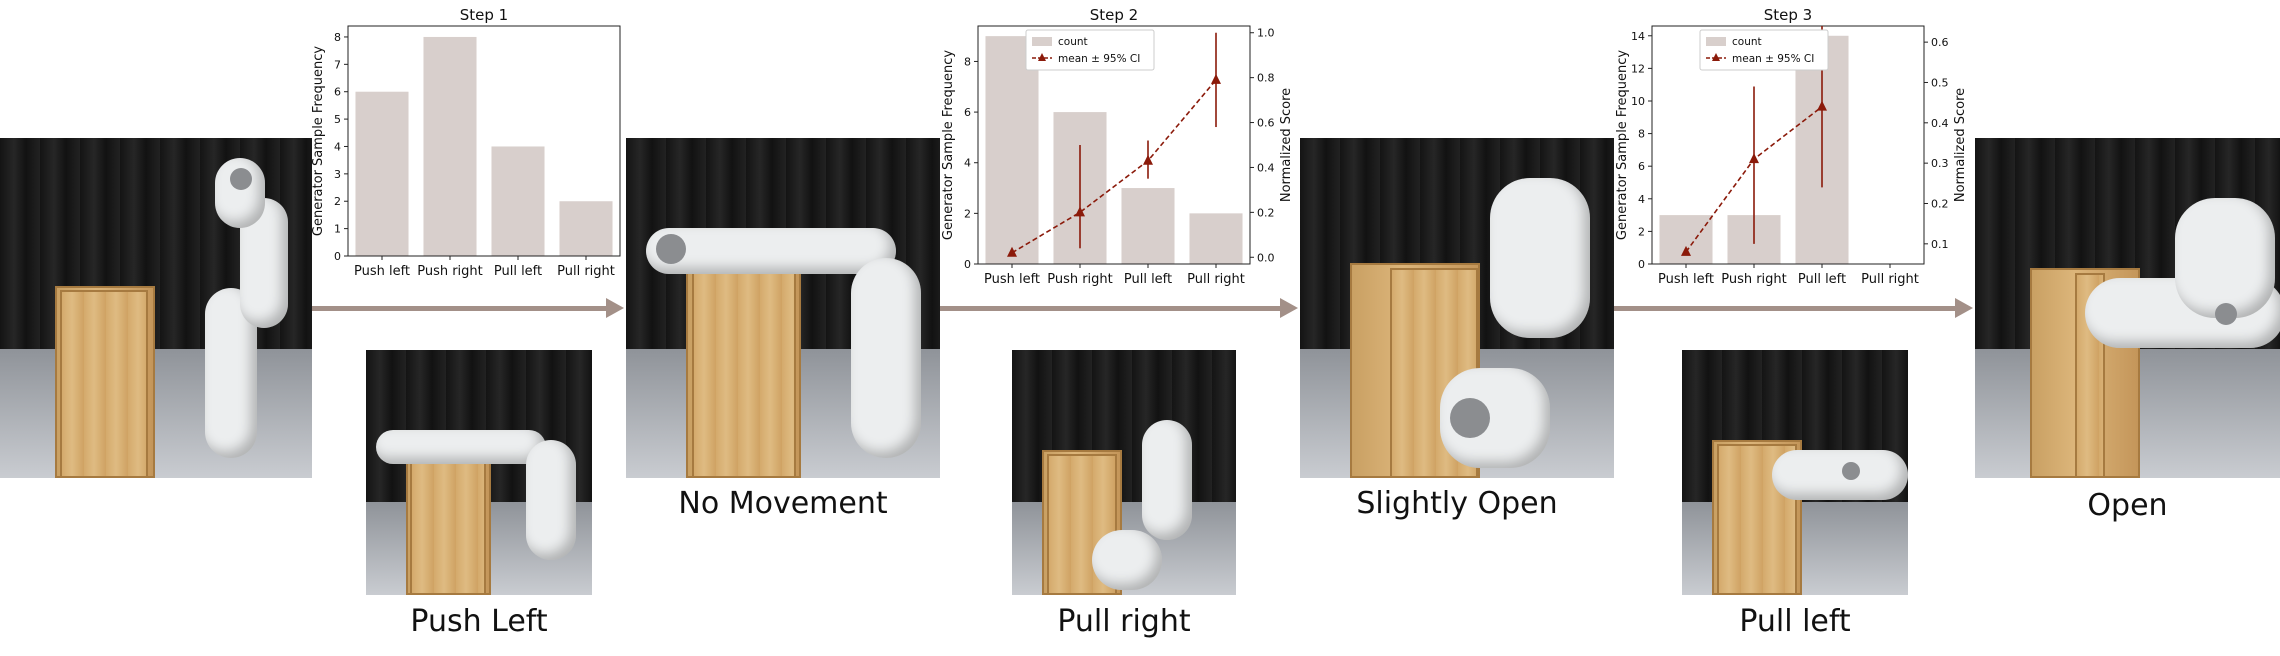 The width and height of the screenshot is (2280, 656). Describe the element at coordinates (1940, 244) in the screenshot. I see `y2-tick-label: 0.1` at that location.